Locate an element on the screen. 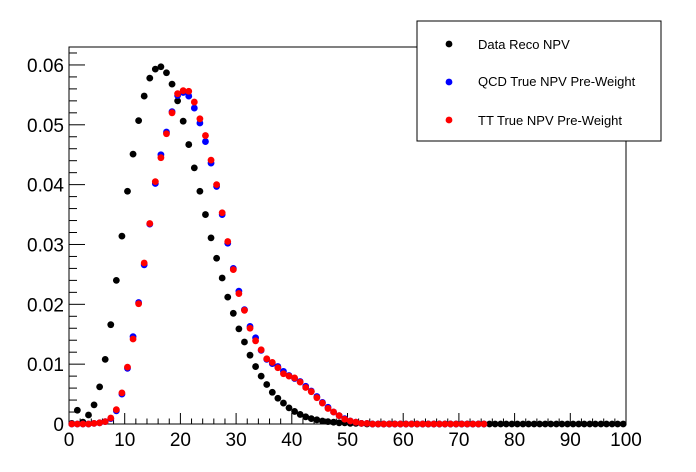  x-tick-label: 60 is located at coordinates (403, 440).